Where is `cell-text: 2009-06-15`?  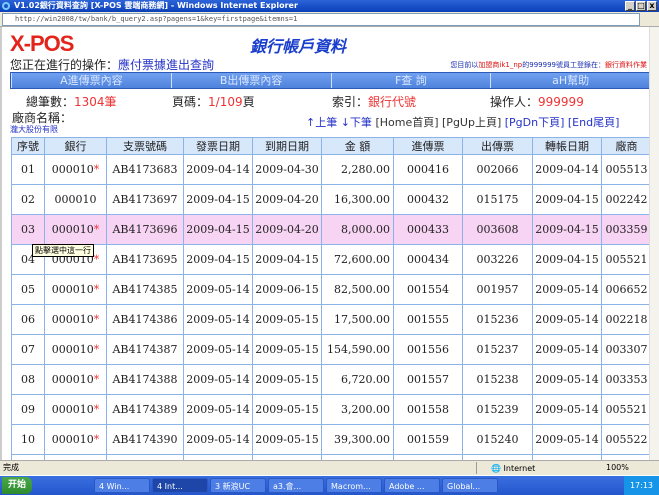 cell-text: 2009-06-15 is located at coordinates (287, 289).